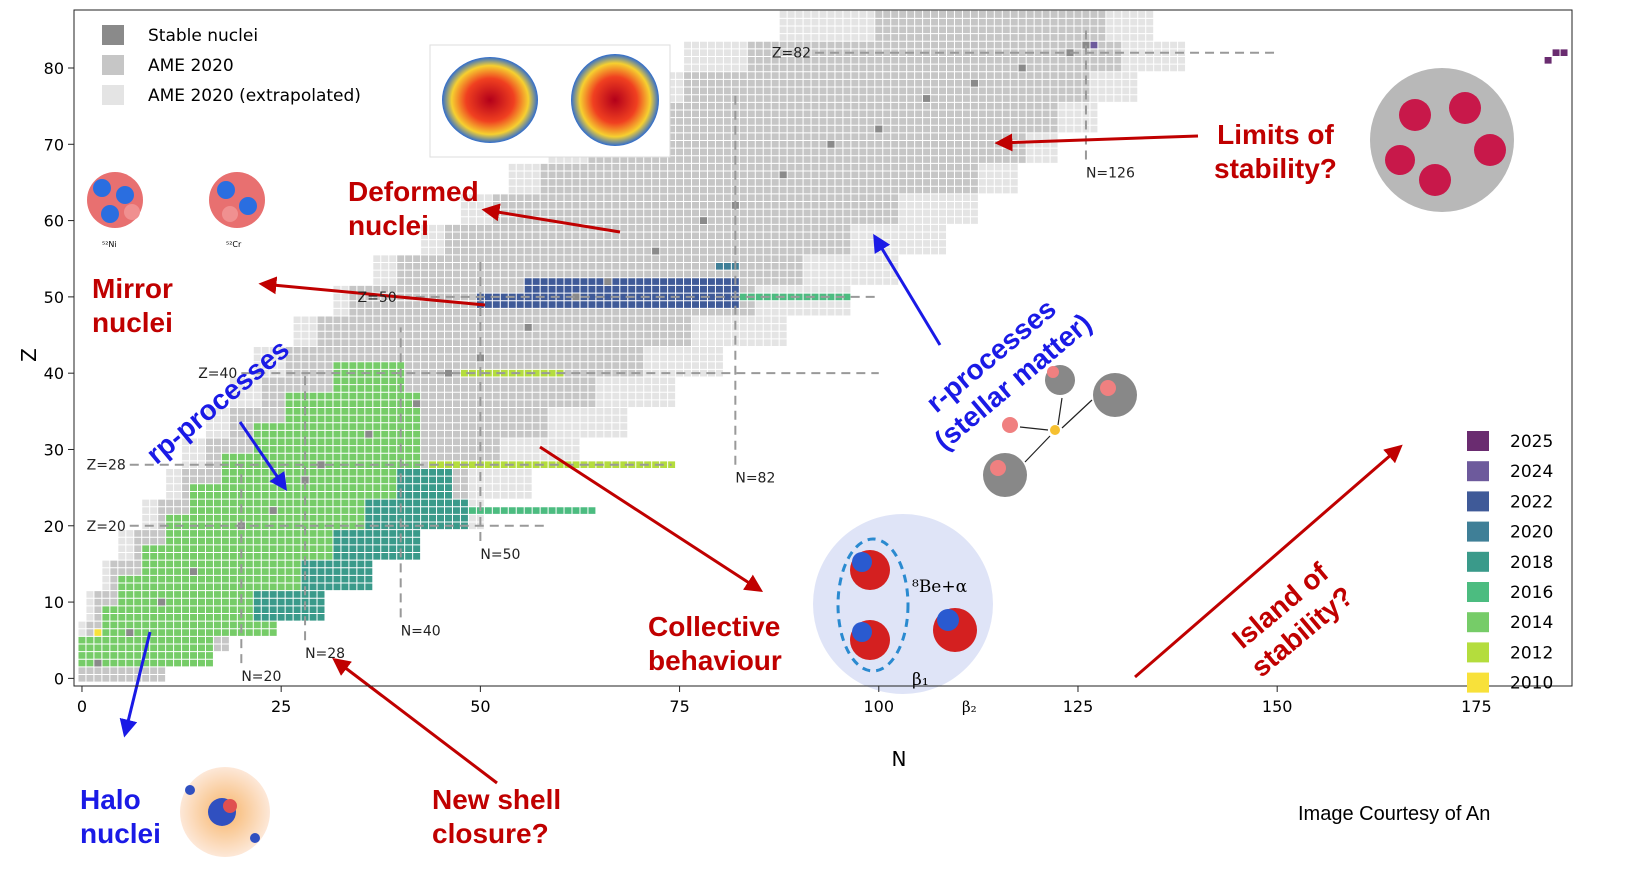 The height and width of the screenshot is (890, 1626). Describe the element at coordinates (497, 816) in the screenshot. I see `annotation: New shell closure?` at that location.